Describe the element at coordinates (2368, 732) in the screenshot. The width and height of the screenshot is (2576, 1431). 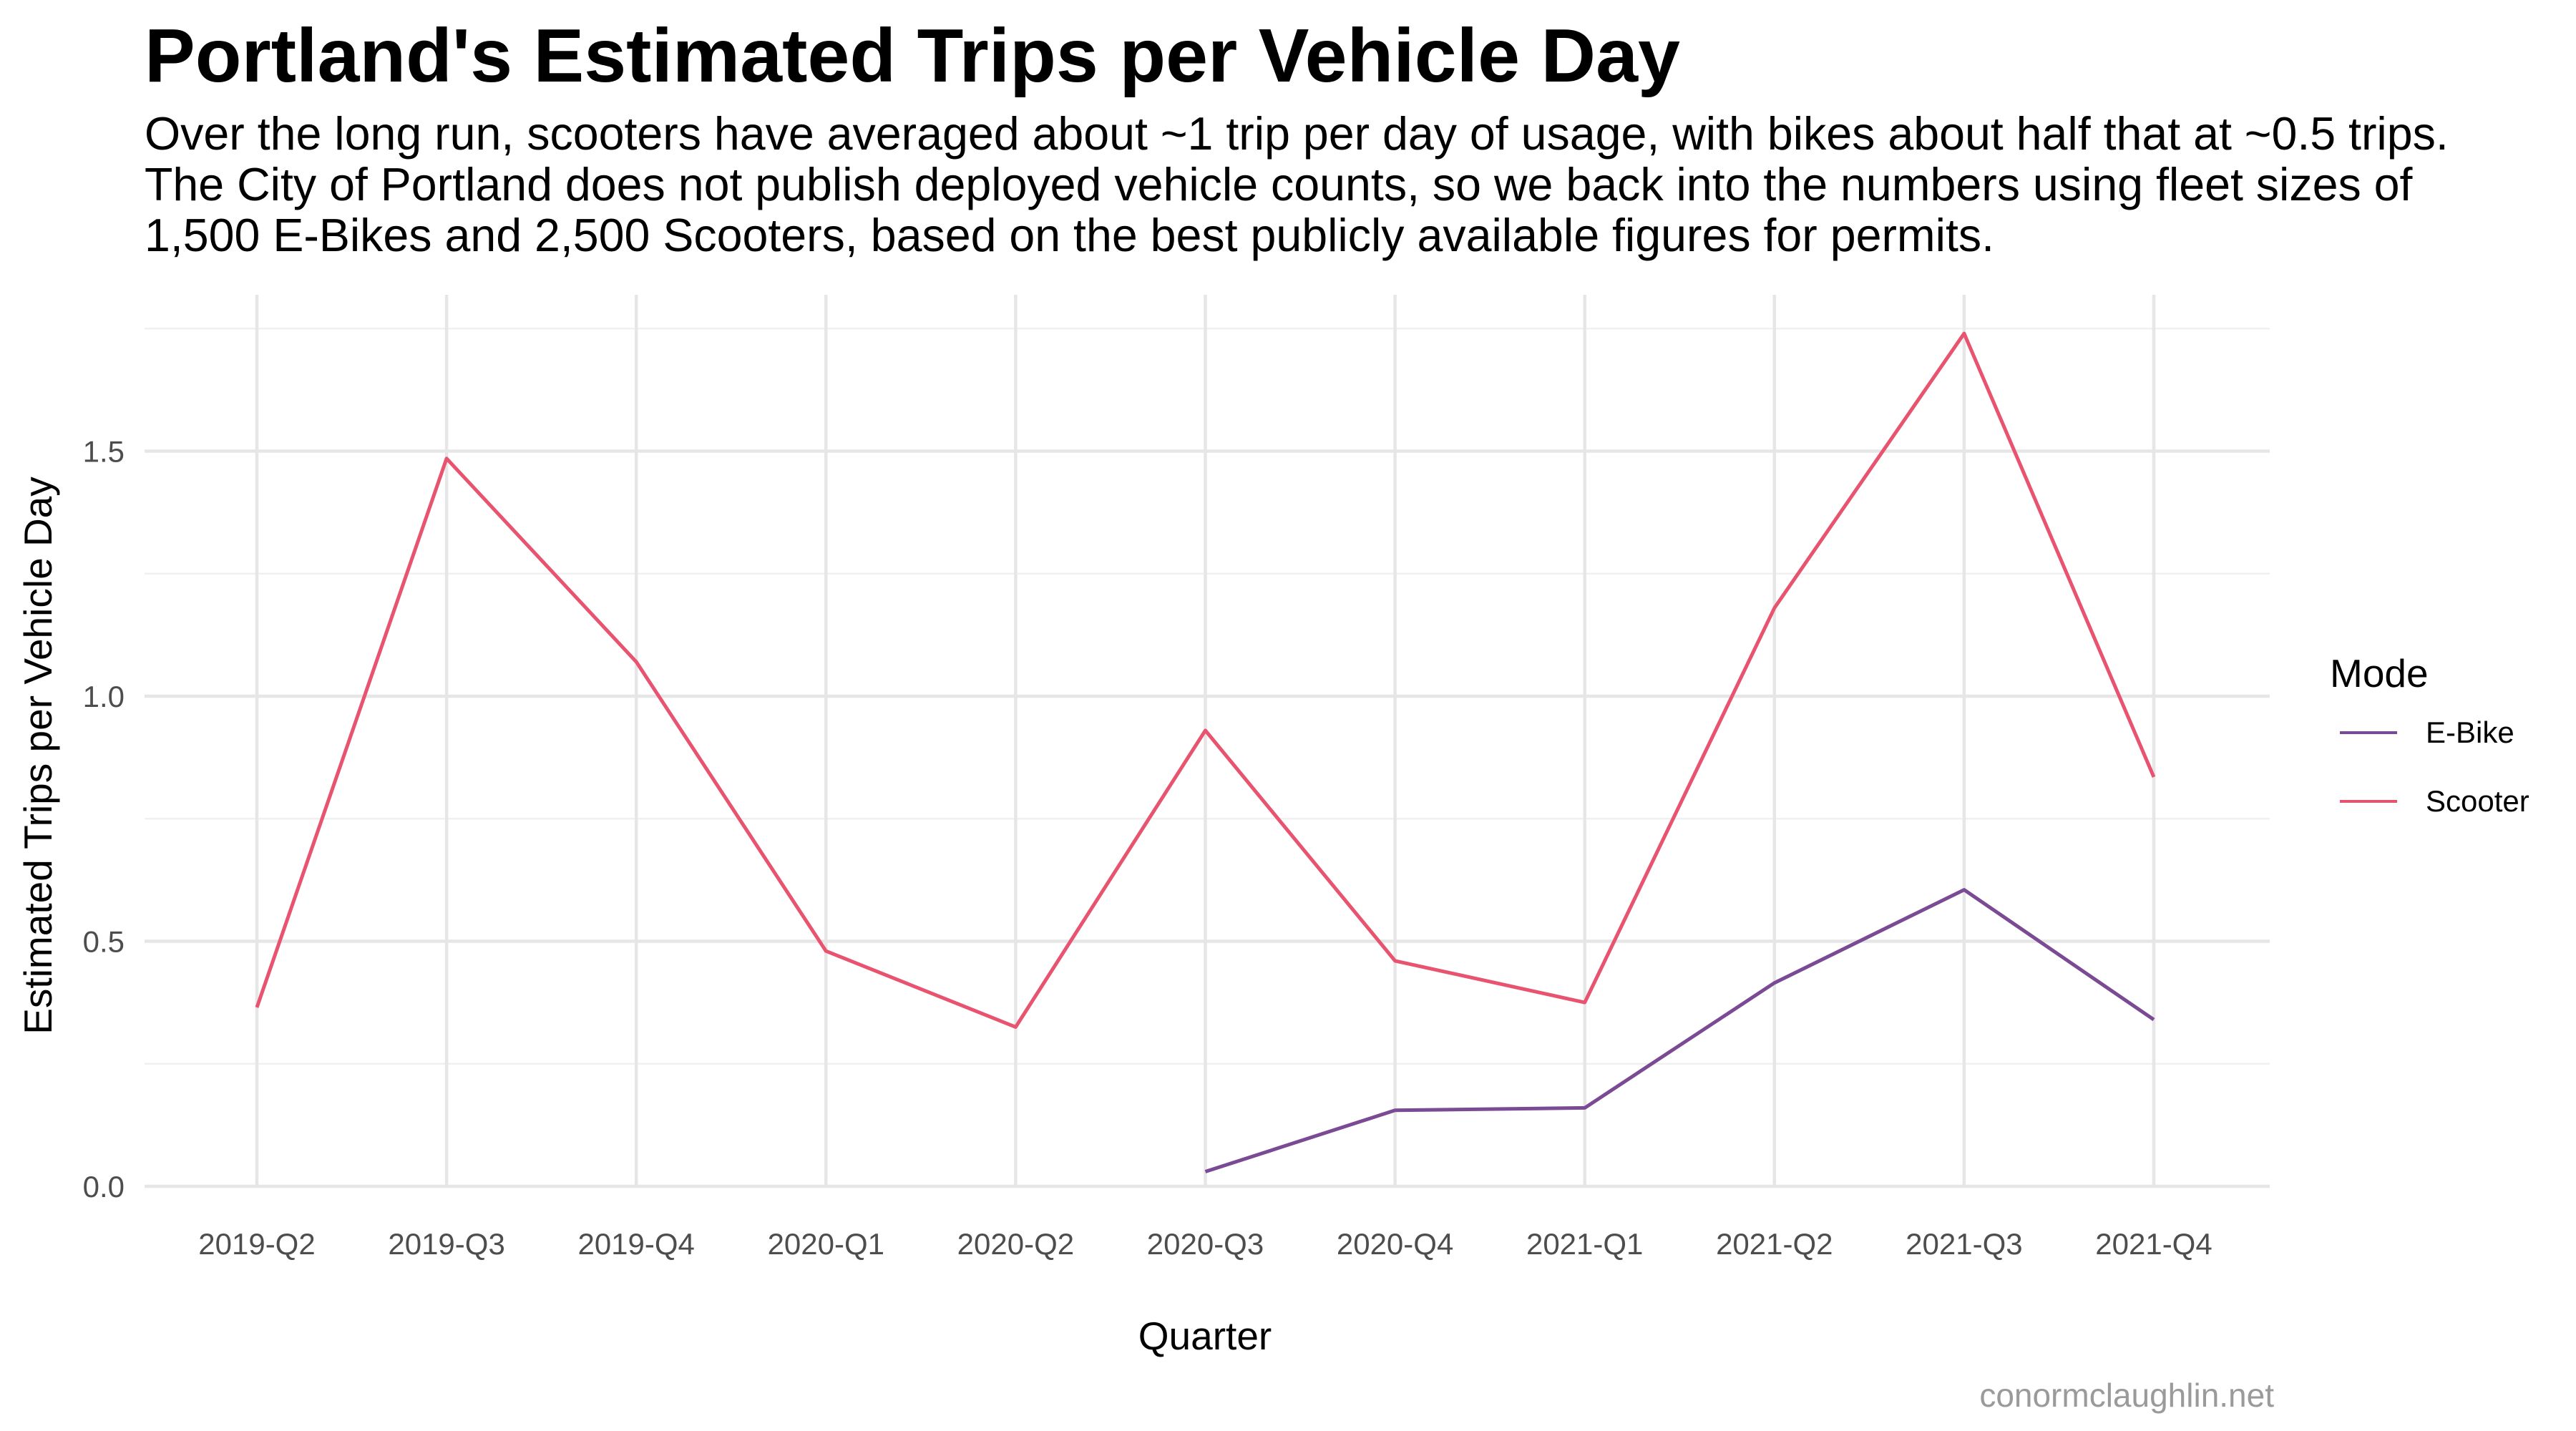
I see `legend-key-e-bike` at that location.